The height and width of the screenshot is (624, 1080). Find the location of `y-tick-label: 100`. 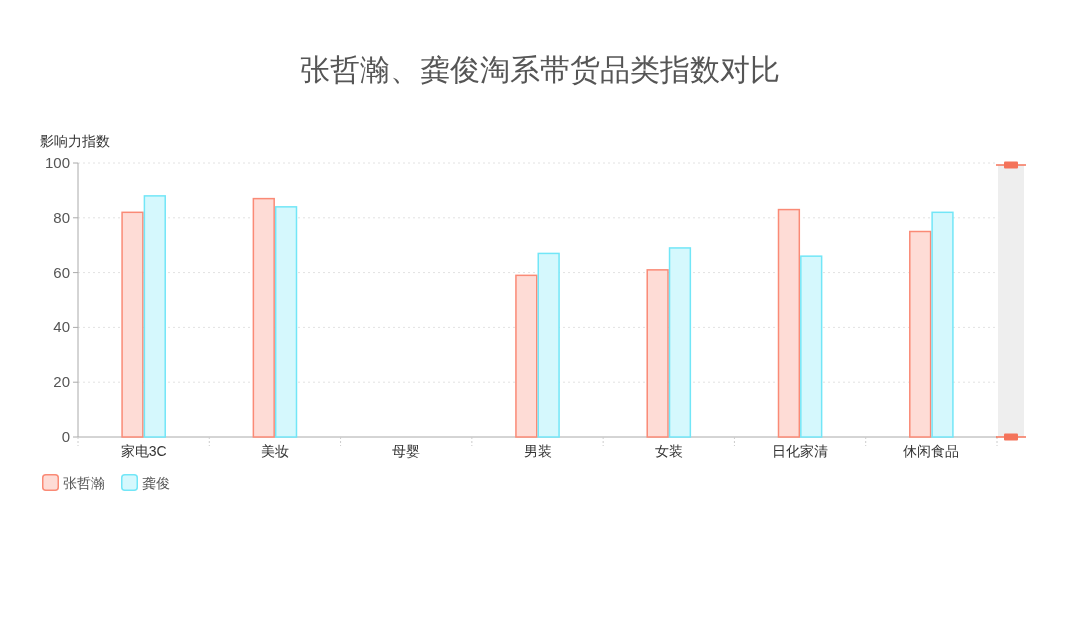

y-tick-label: 100 is located at coordinates (57, 162).